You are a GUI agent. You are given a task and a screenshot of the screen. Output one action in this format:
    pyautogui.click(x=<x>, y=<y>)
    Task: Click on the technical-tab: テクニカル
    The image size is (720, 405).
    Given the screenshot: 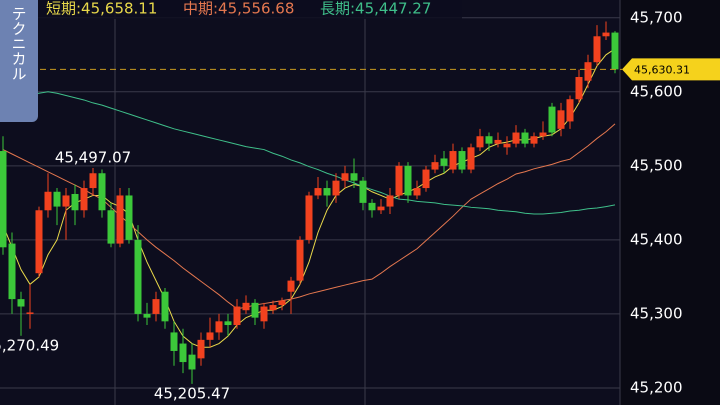 What is the action you would take?
    pyautogui.click(x=19, y=61)
    